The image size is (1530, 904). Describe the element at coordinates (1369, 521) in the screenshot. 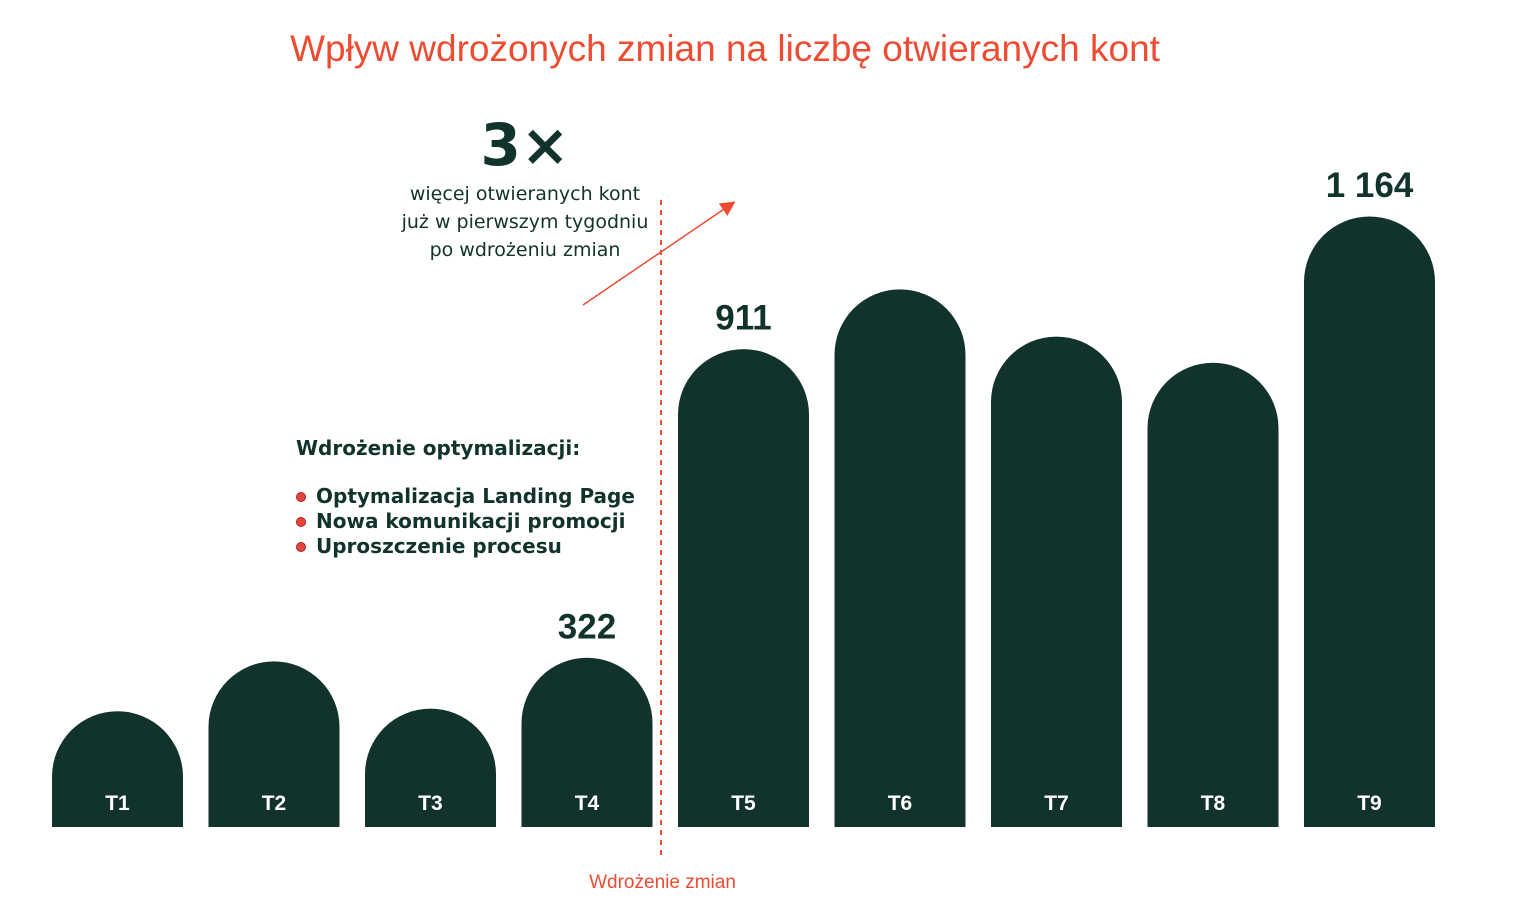

I see `bar-t9` at that location.